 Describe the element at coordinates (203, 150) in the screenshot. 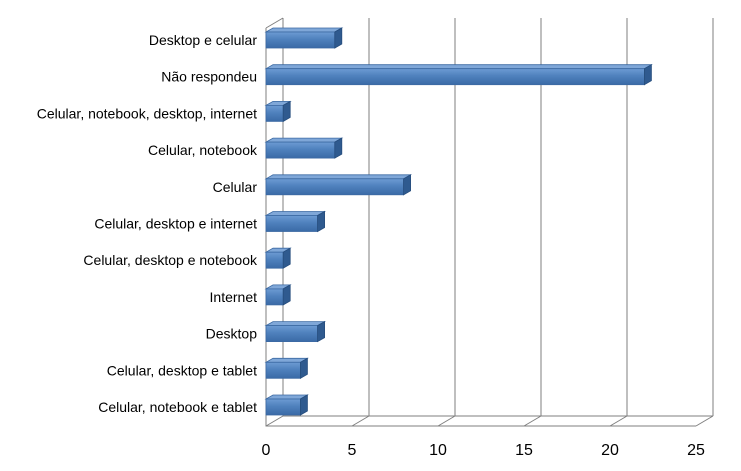

I see `category-label: Celular, notebook` at that location.